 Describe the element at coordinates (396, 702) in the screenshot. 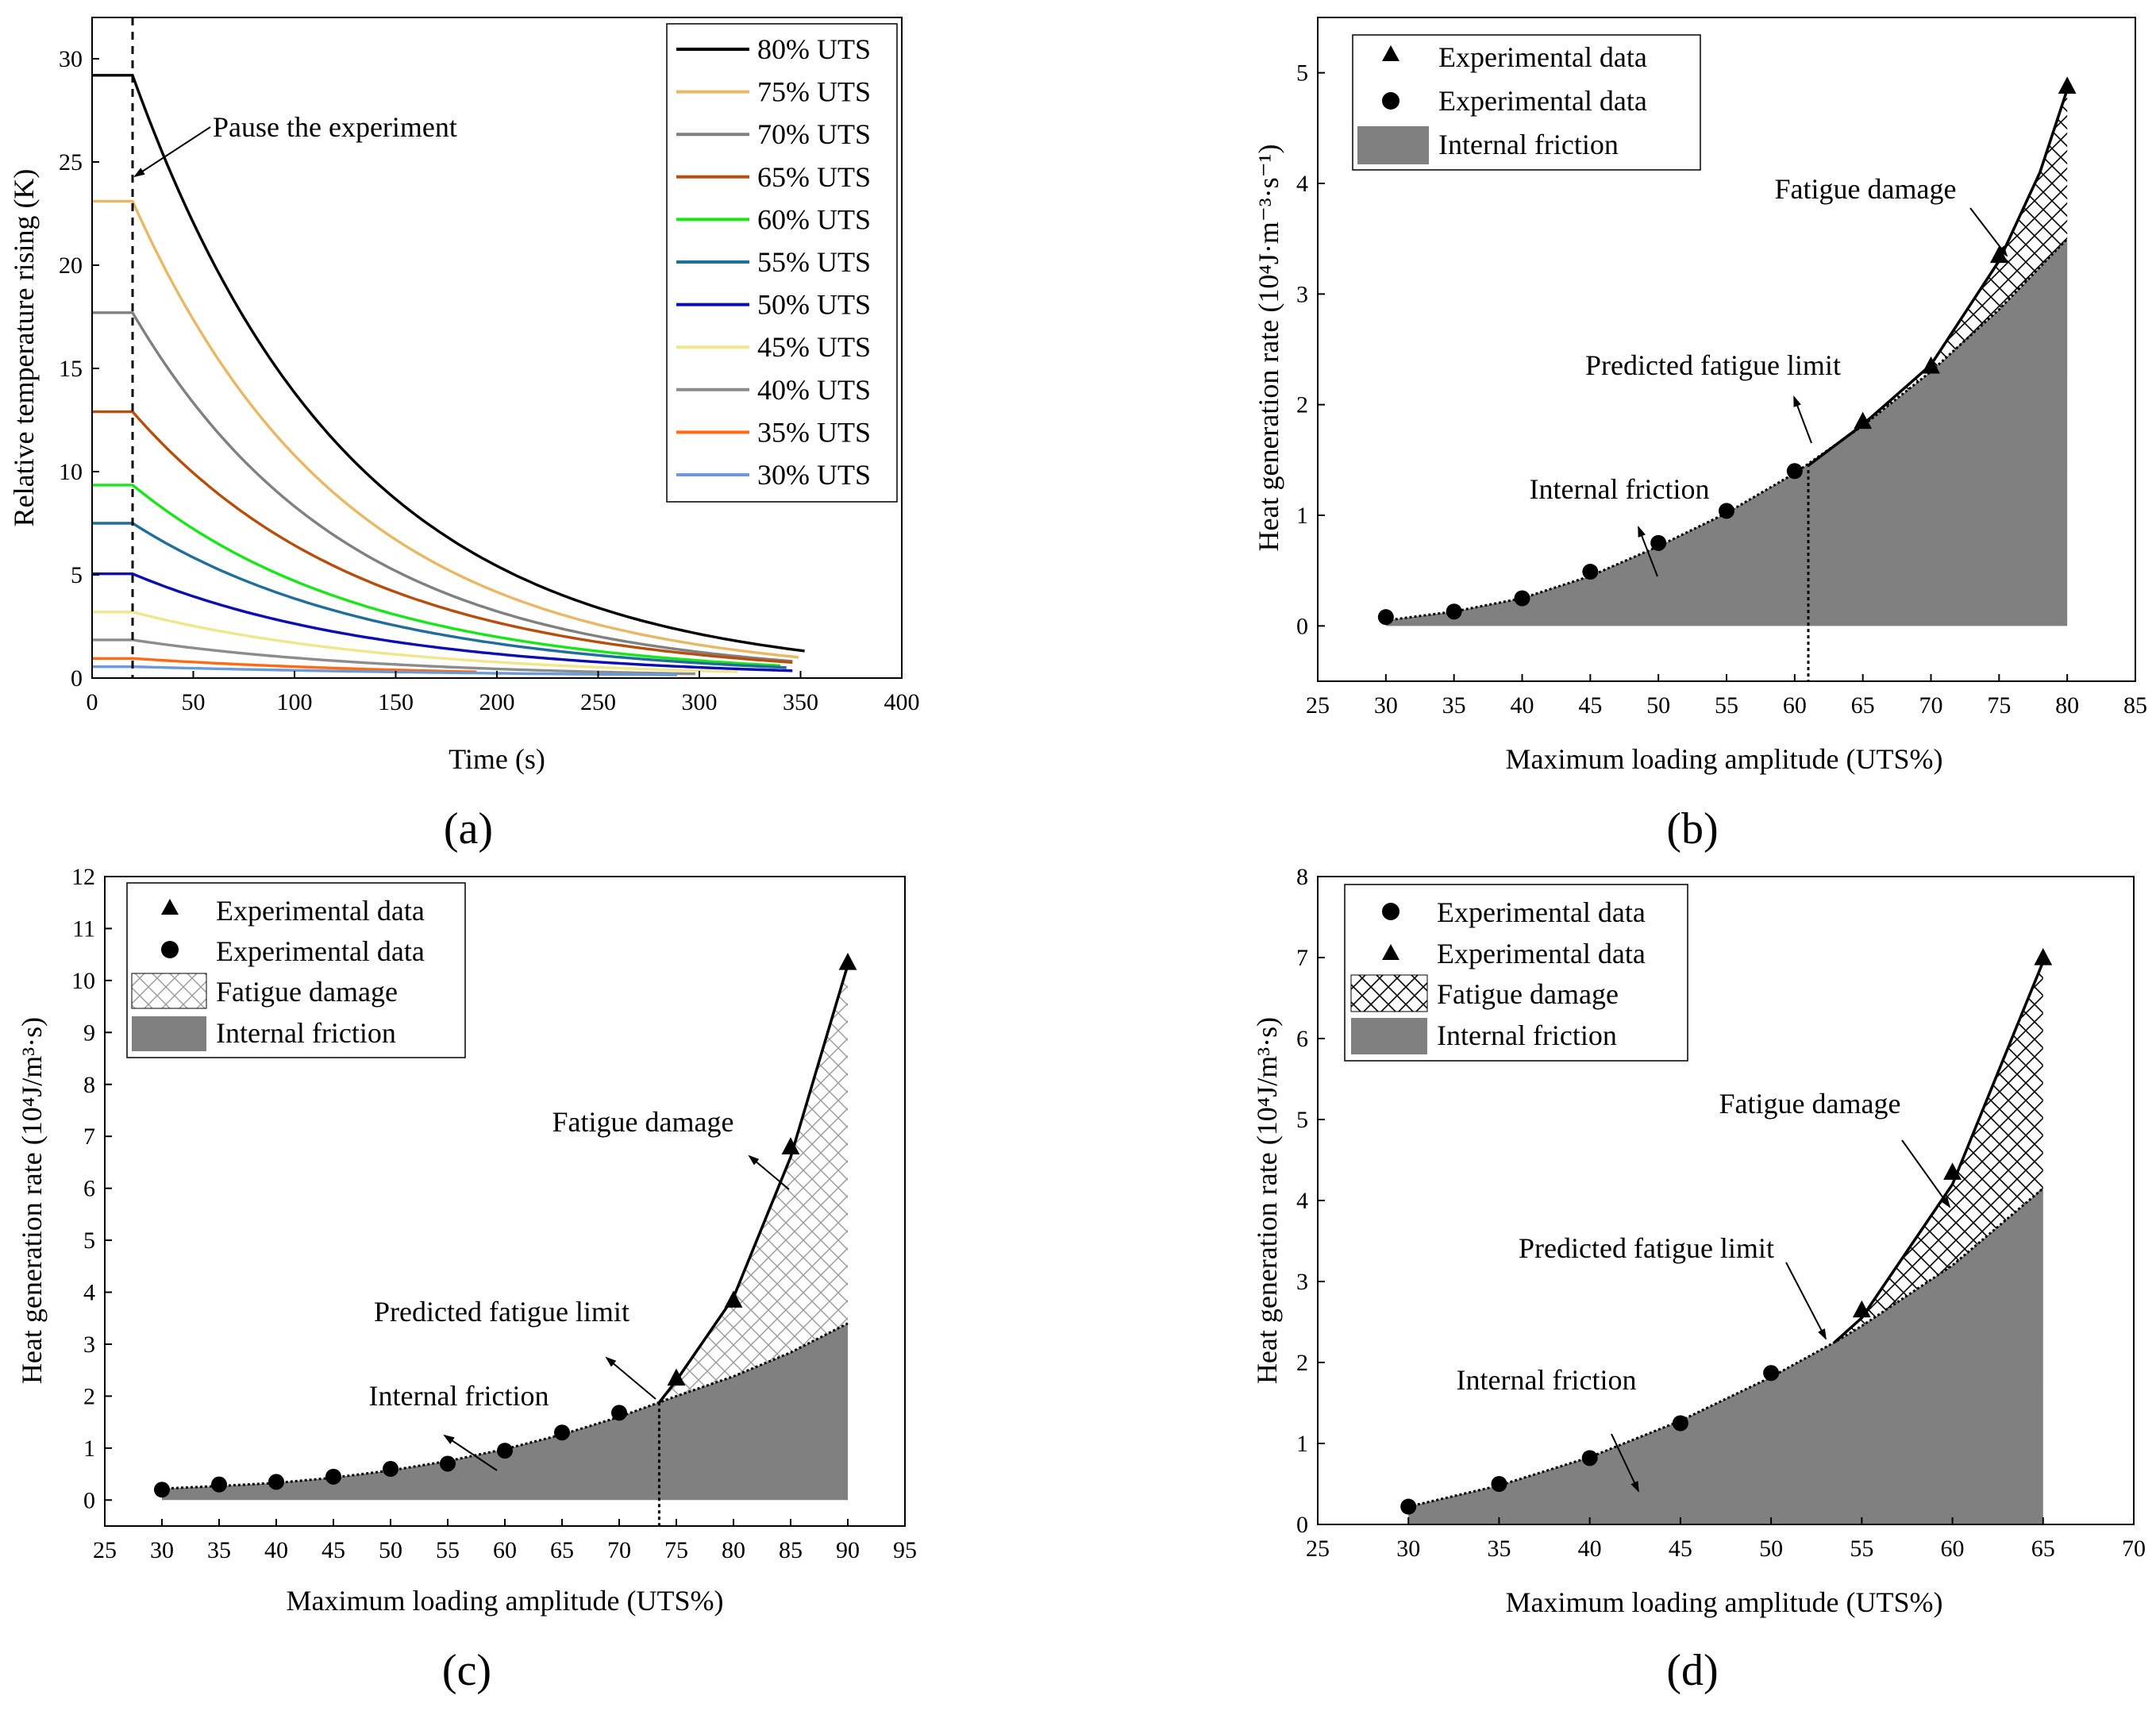

I see `x-tick-label: 150` at that location.